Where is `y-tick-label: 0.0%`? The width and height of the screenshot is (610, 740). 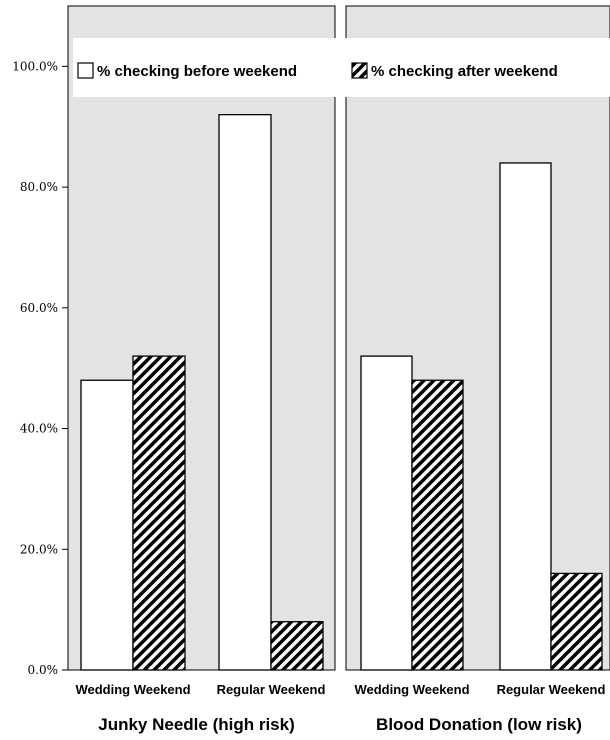
y-tick-label: 0.0% is located at coordinates (43, 670).